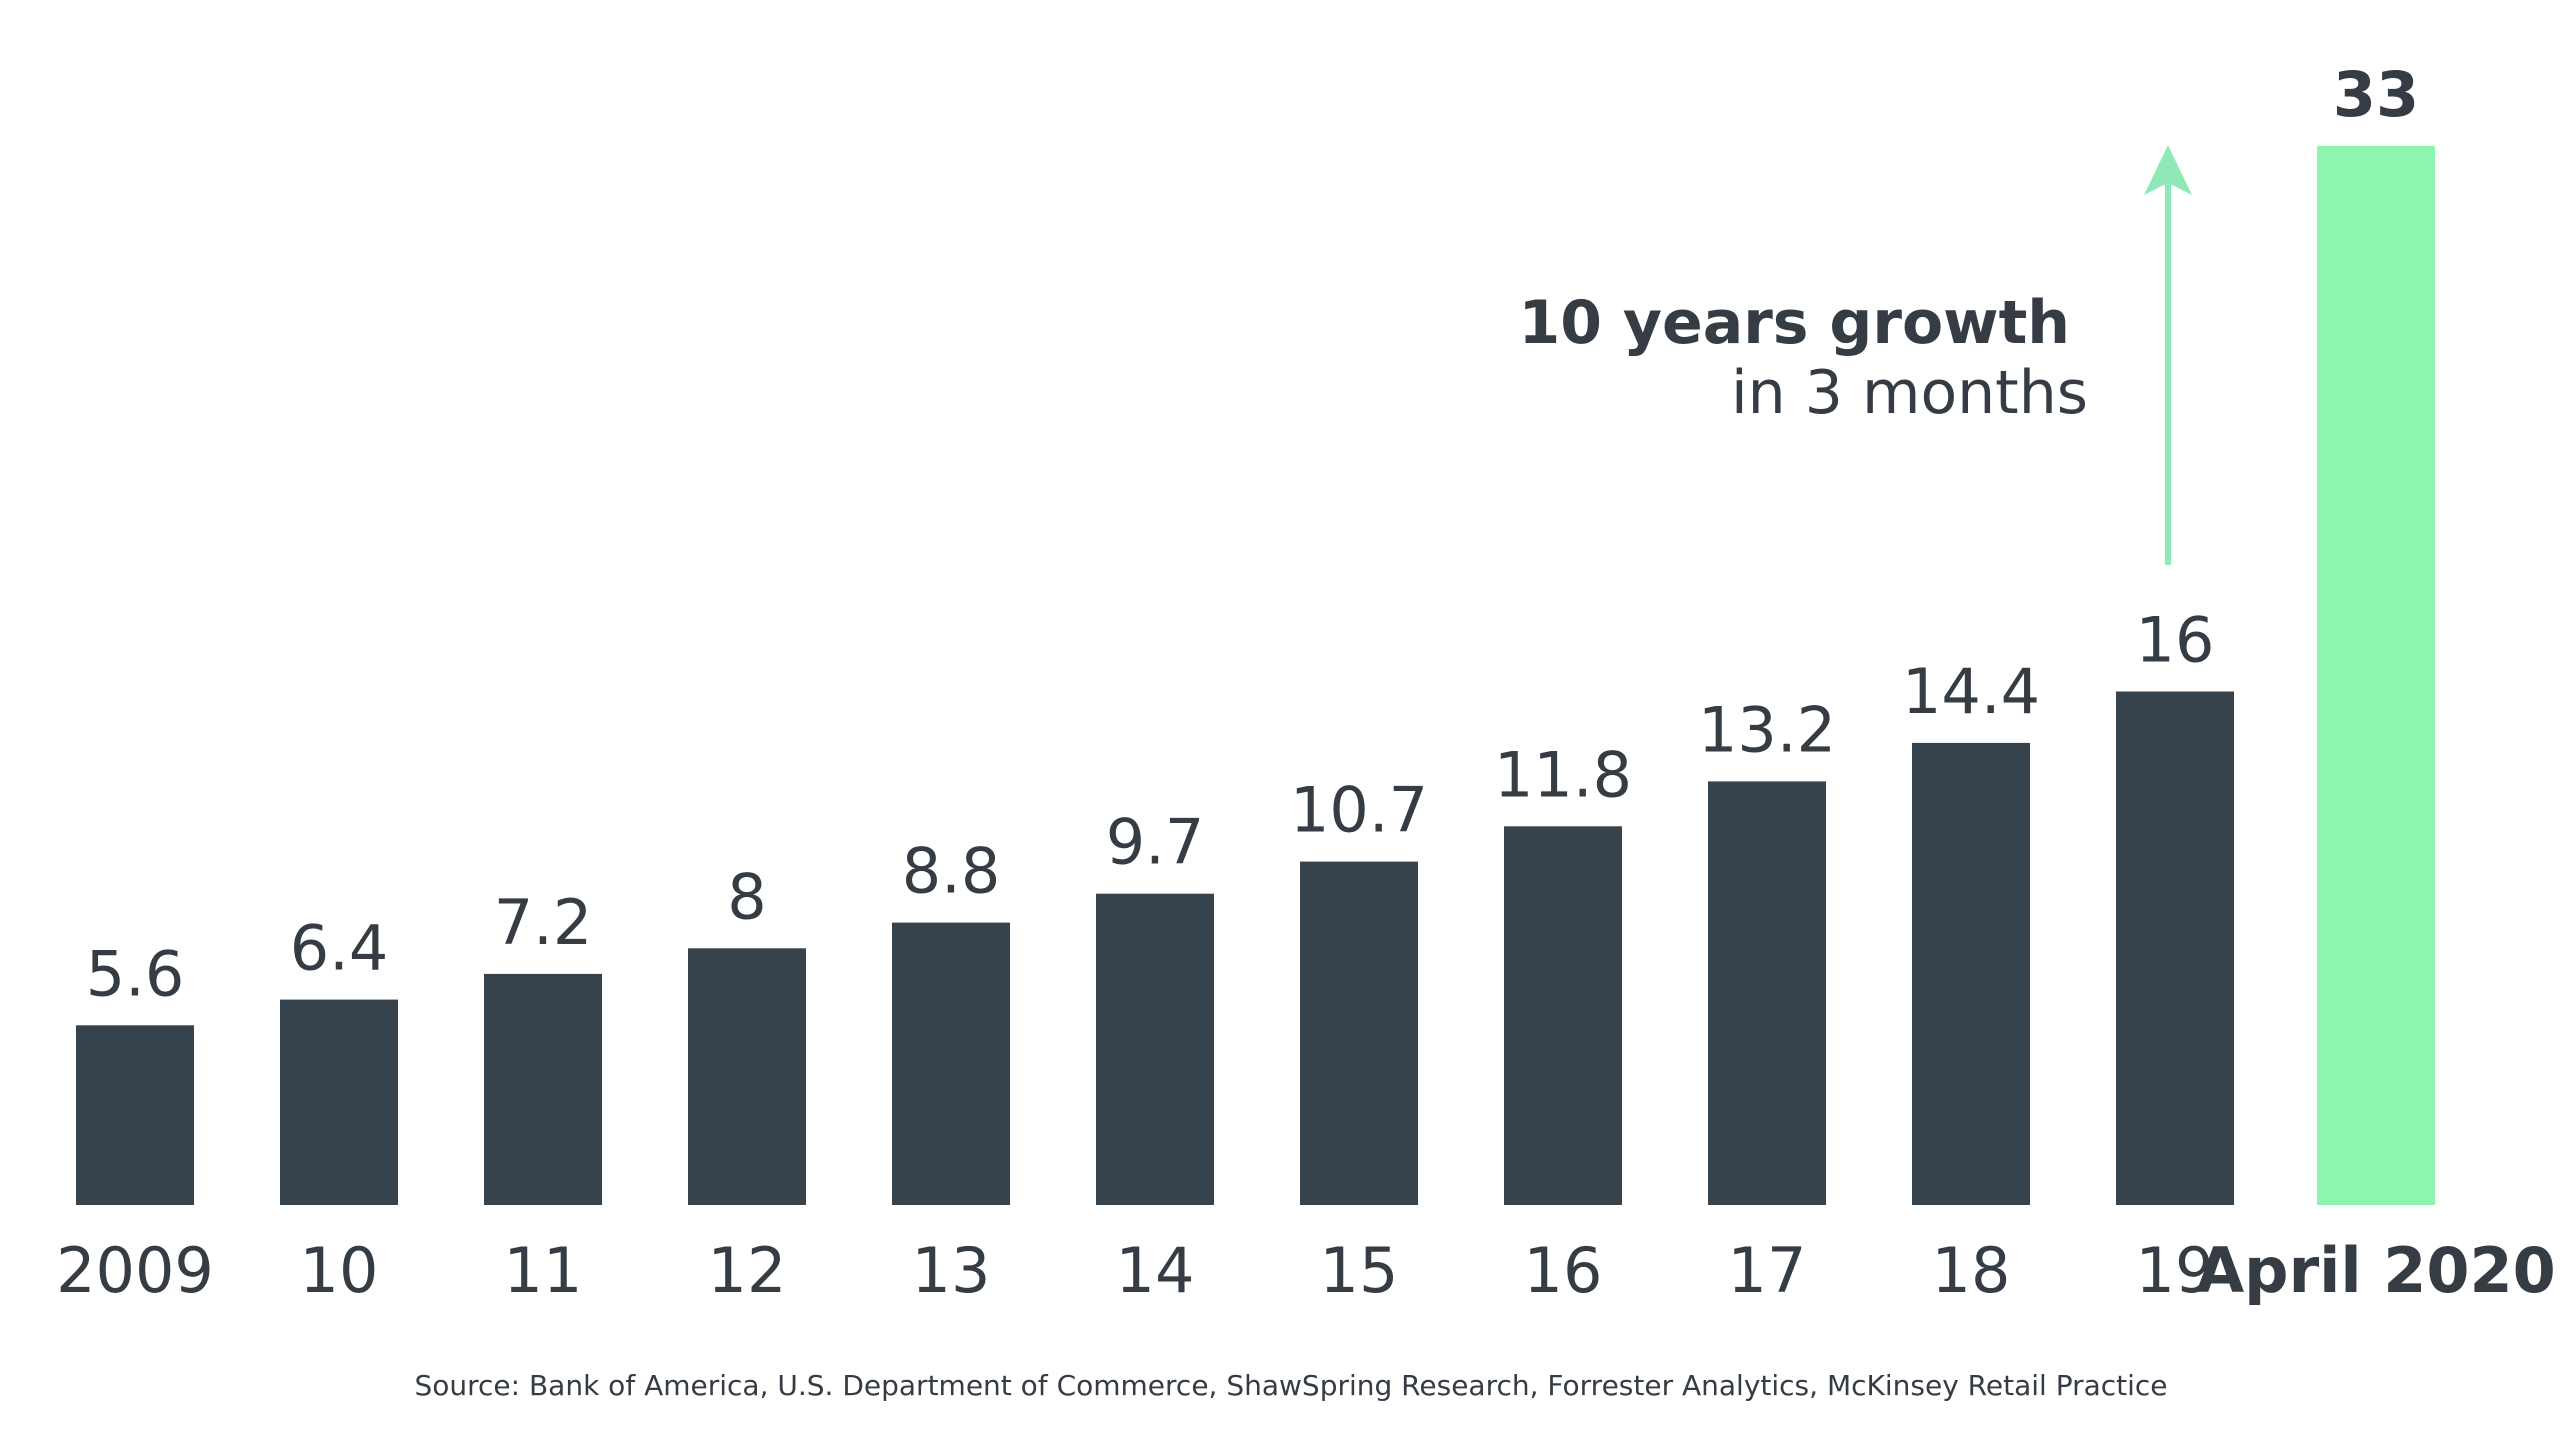 The height and width of the screenshot is (1446, 2560). What do you see at coordinates (1794, 323) in the screenshot?
I see `annotation-line-1: 10 years growth` at bounding box center [1794, 323].